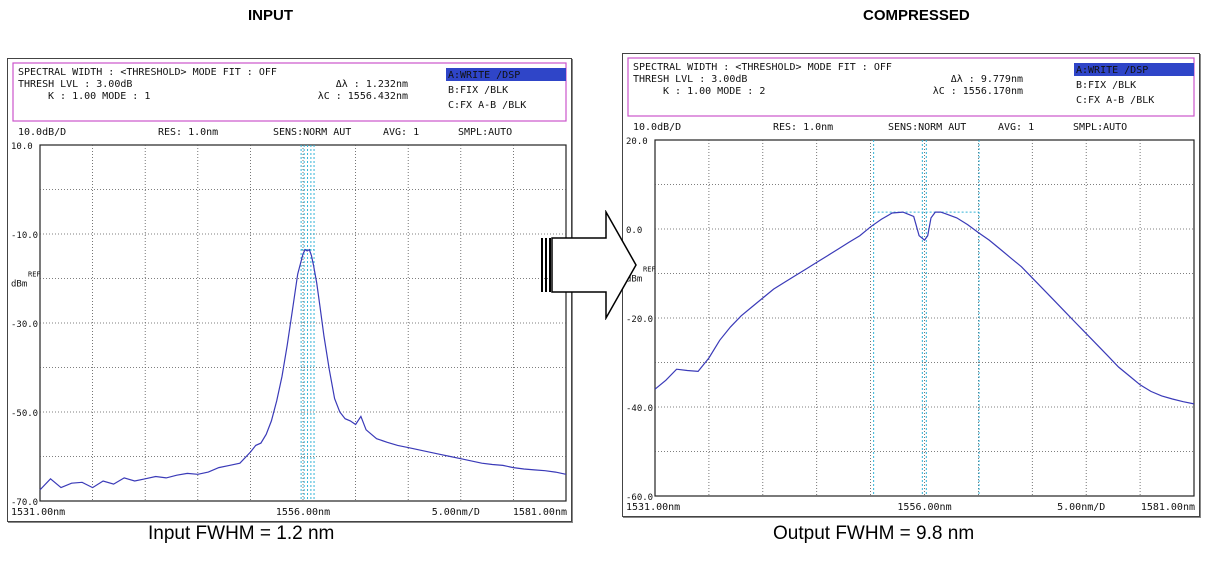  Describe the element at coordinates (34, 275) in the screenshot. I see `input-ref-label: REF` at that location.